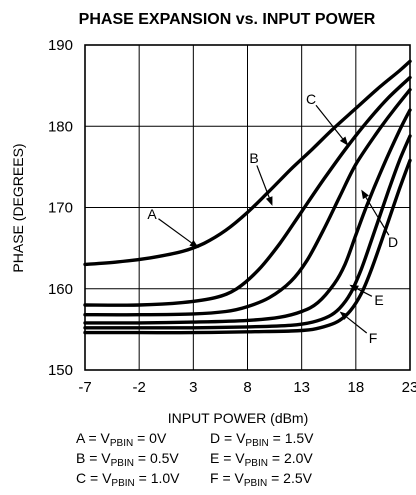  What do you see at coordinates (253, 158) in the screenshot?
I see `curve-label-b: B` at bounding box center [253, 158].